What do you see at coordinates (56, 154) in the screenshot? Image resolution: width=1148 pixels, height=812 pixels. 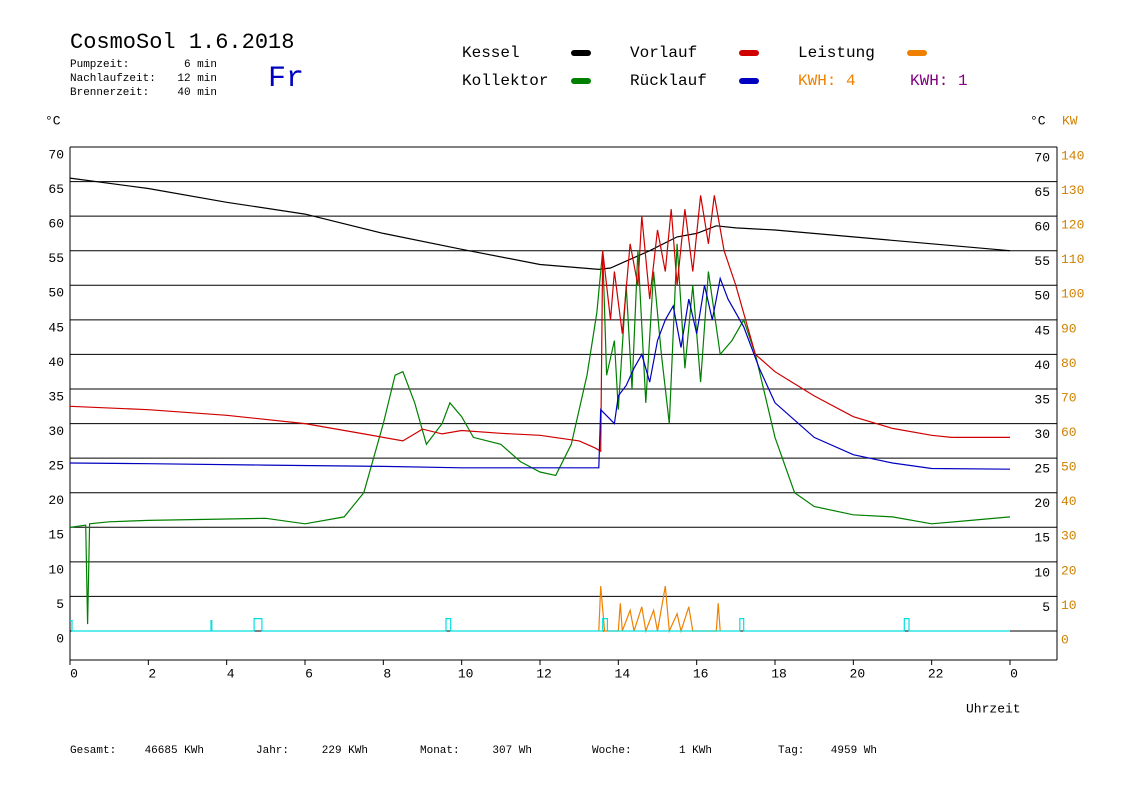 I see `y-tick-label: 70` at bounding box center [56, 154].